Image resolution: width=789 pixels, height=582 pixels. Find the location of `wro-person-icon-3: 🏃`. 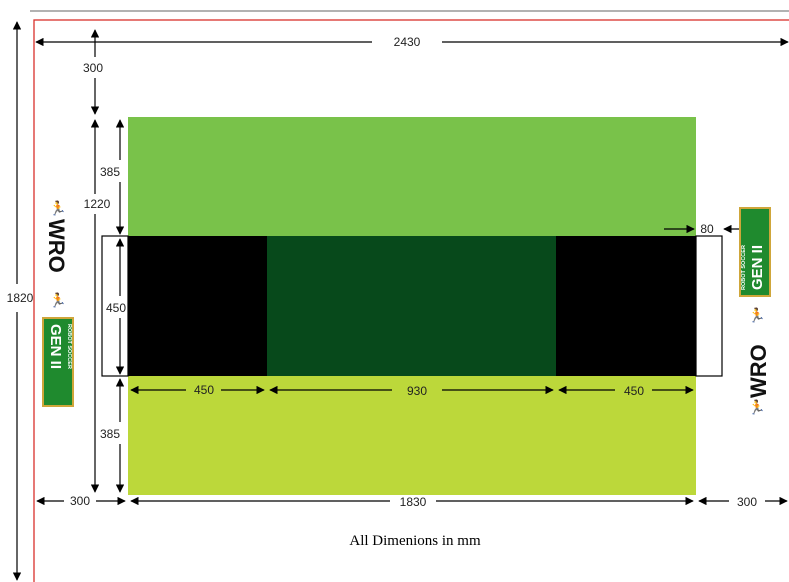

wro-person-icon-3: 🏃 is located at coordinates (756, 315).